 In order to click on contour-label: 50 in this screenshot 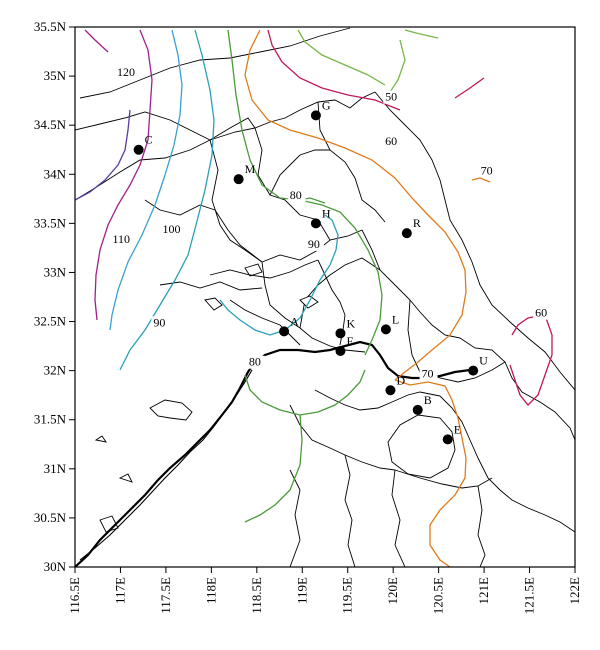, I will do `click(391, 97)`.